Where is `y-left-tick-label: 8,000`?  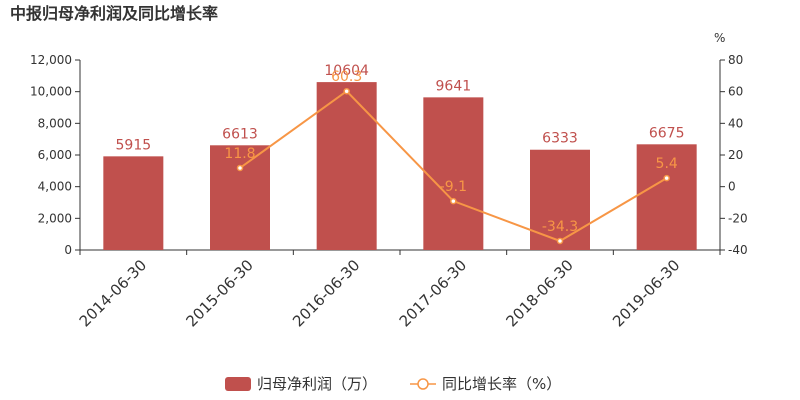
y-left-tick-label: 8,000 is located at coordinates (55, 123).